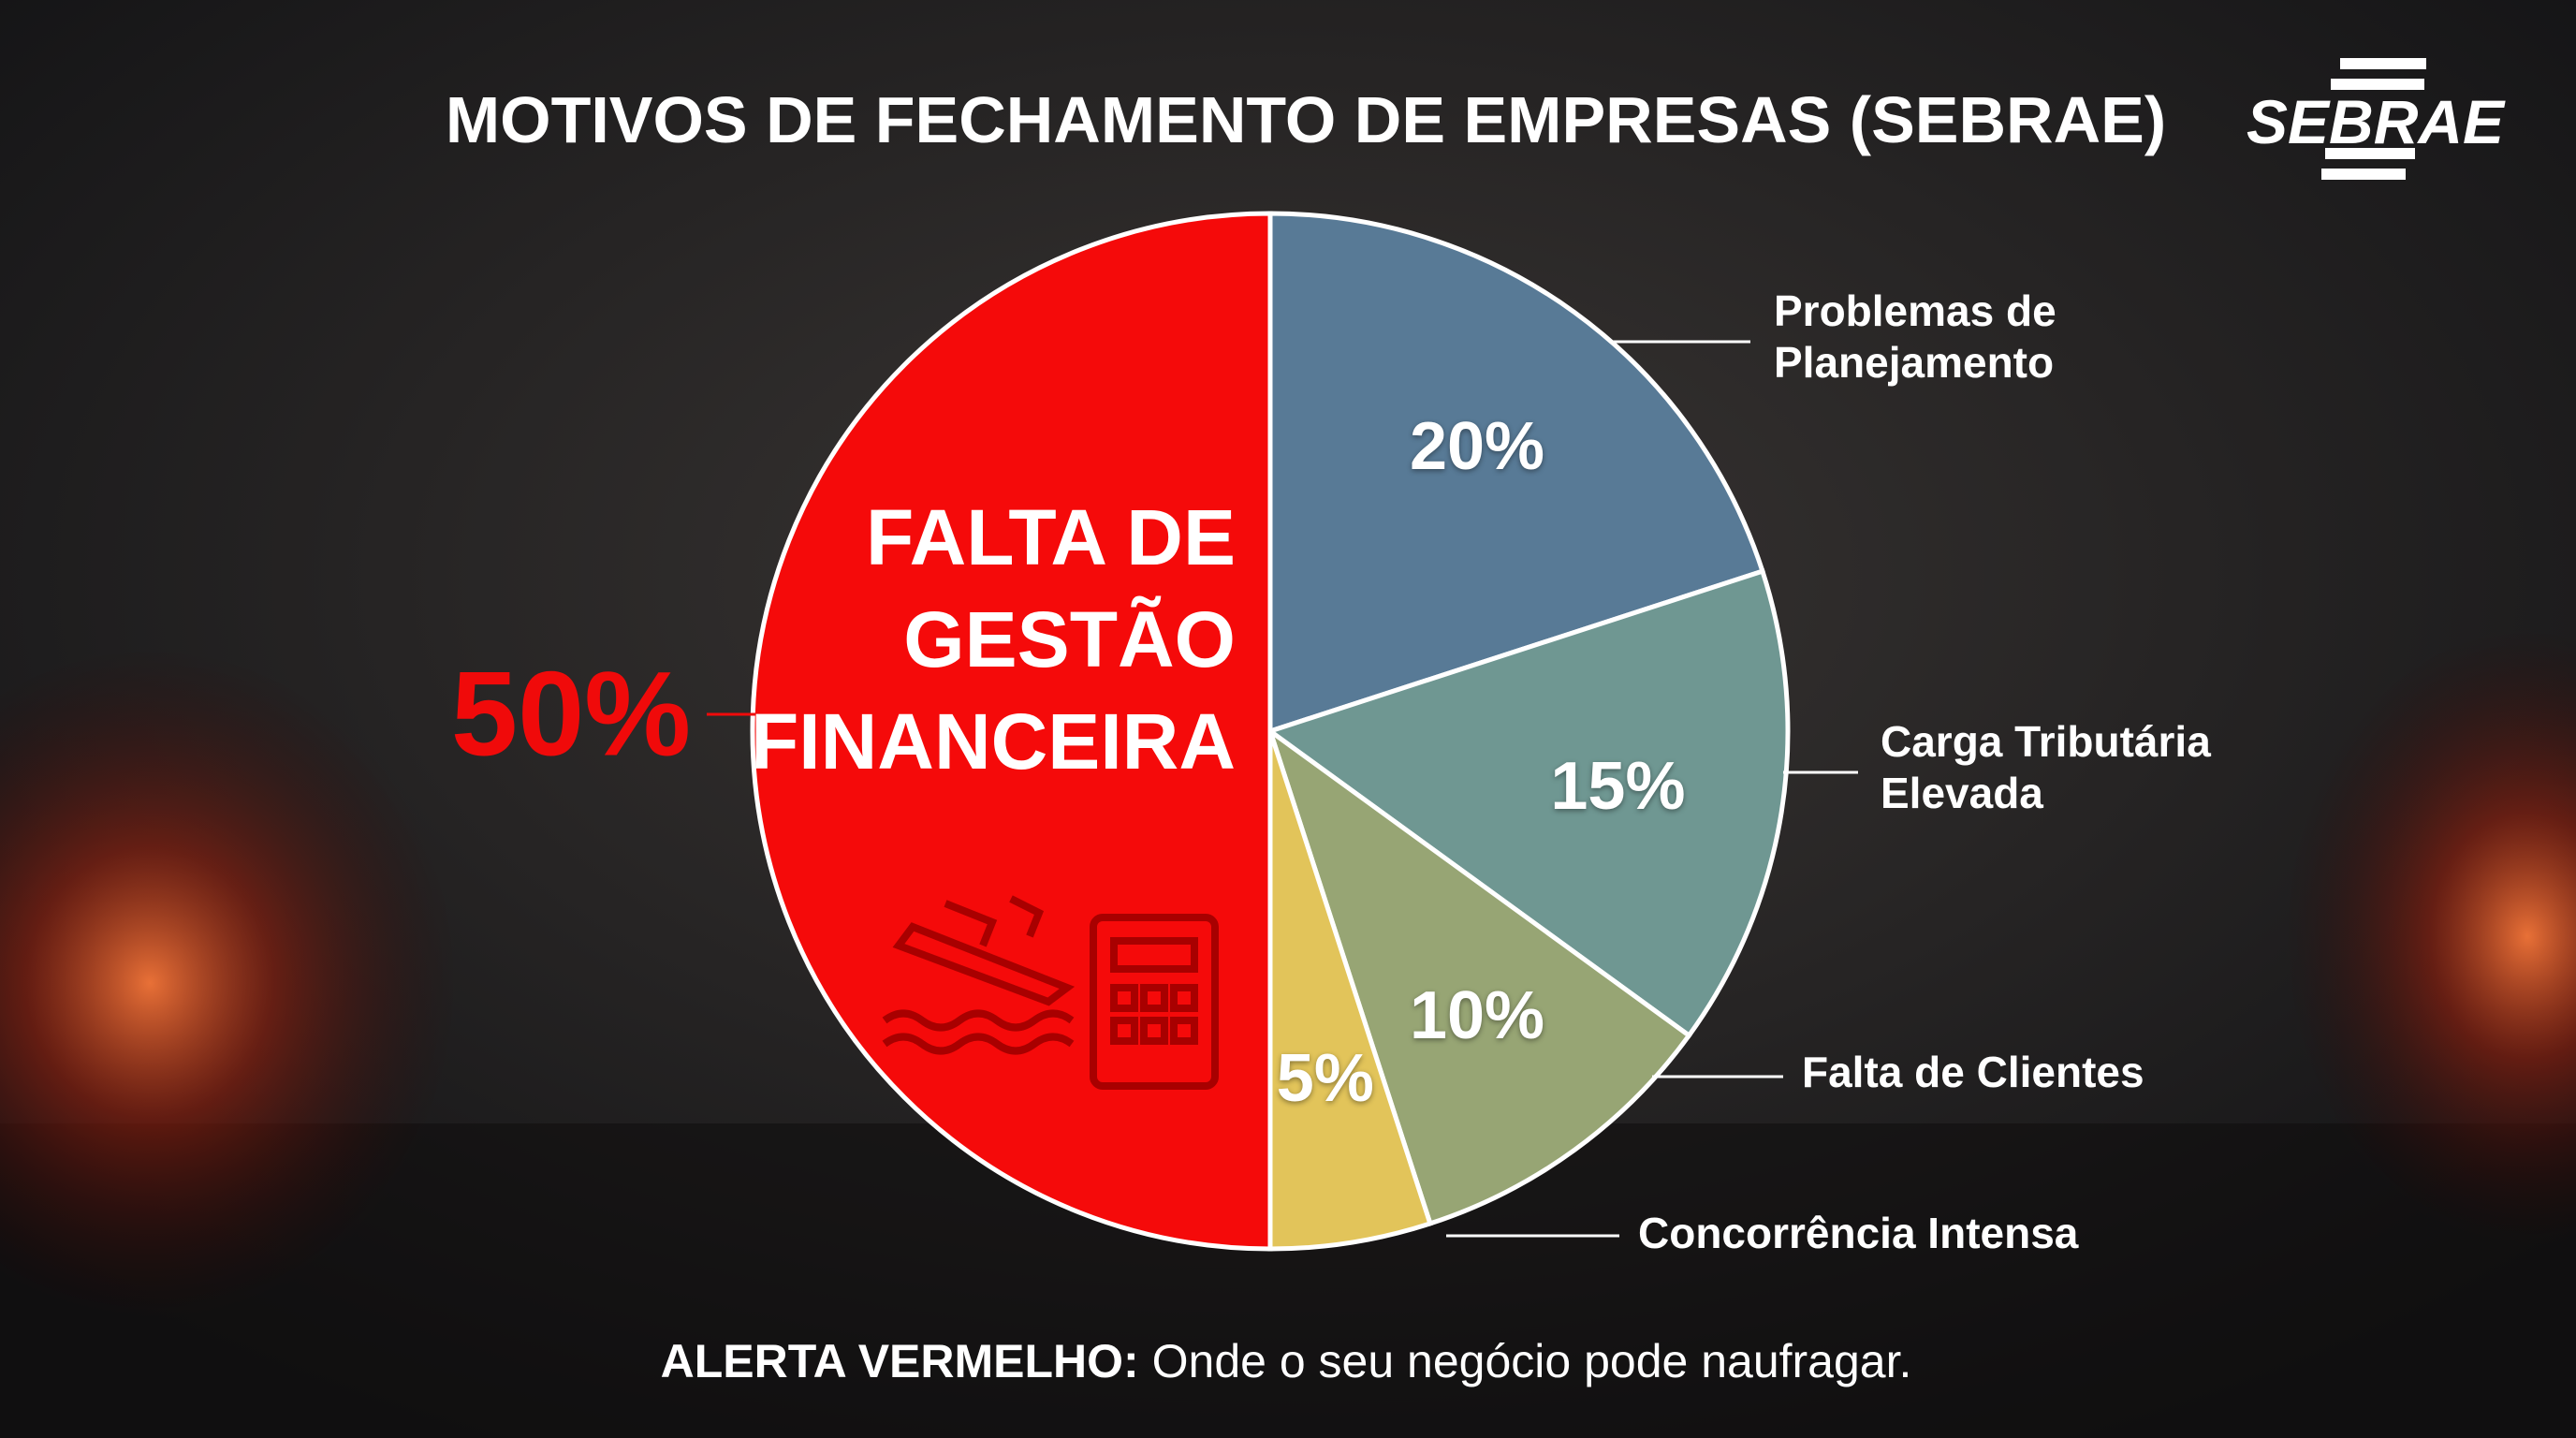 The image size is (2576, 1438). Describe the element at coordinates (1915, 337) in the screenshot. I see `category-label: Problemas de Planejamento` at that location.